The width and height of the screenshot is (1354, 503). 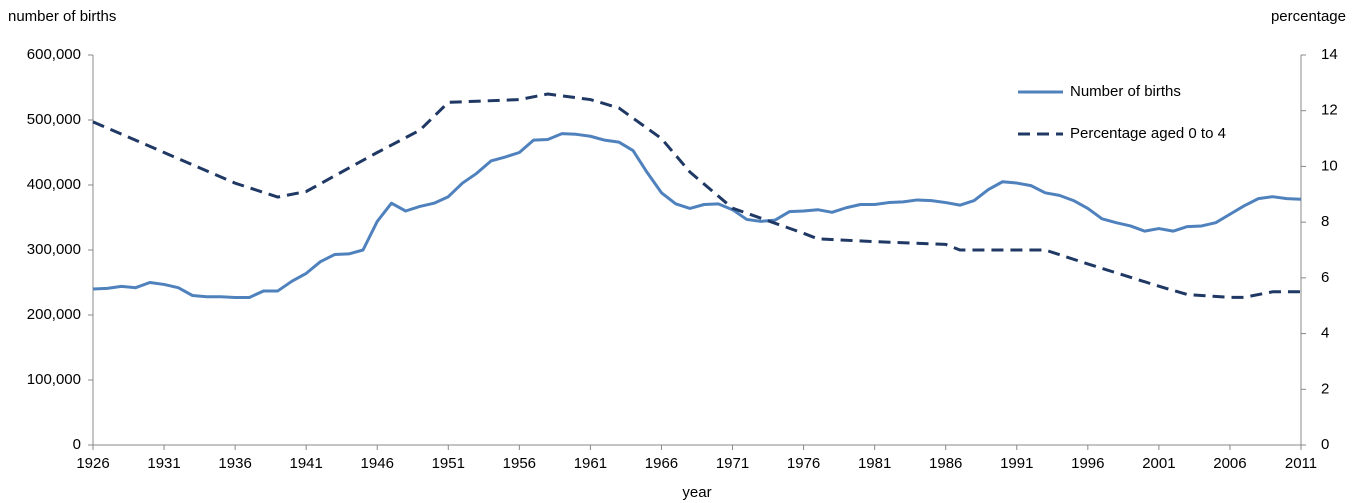 What do you see at coordinates (1325, 333) in the screenshot?
I see `y2-tick-label: 4` at bounding box center [1325, 333].